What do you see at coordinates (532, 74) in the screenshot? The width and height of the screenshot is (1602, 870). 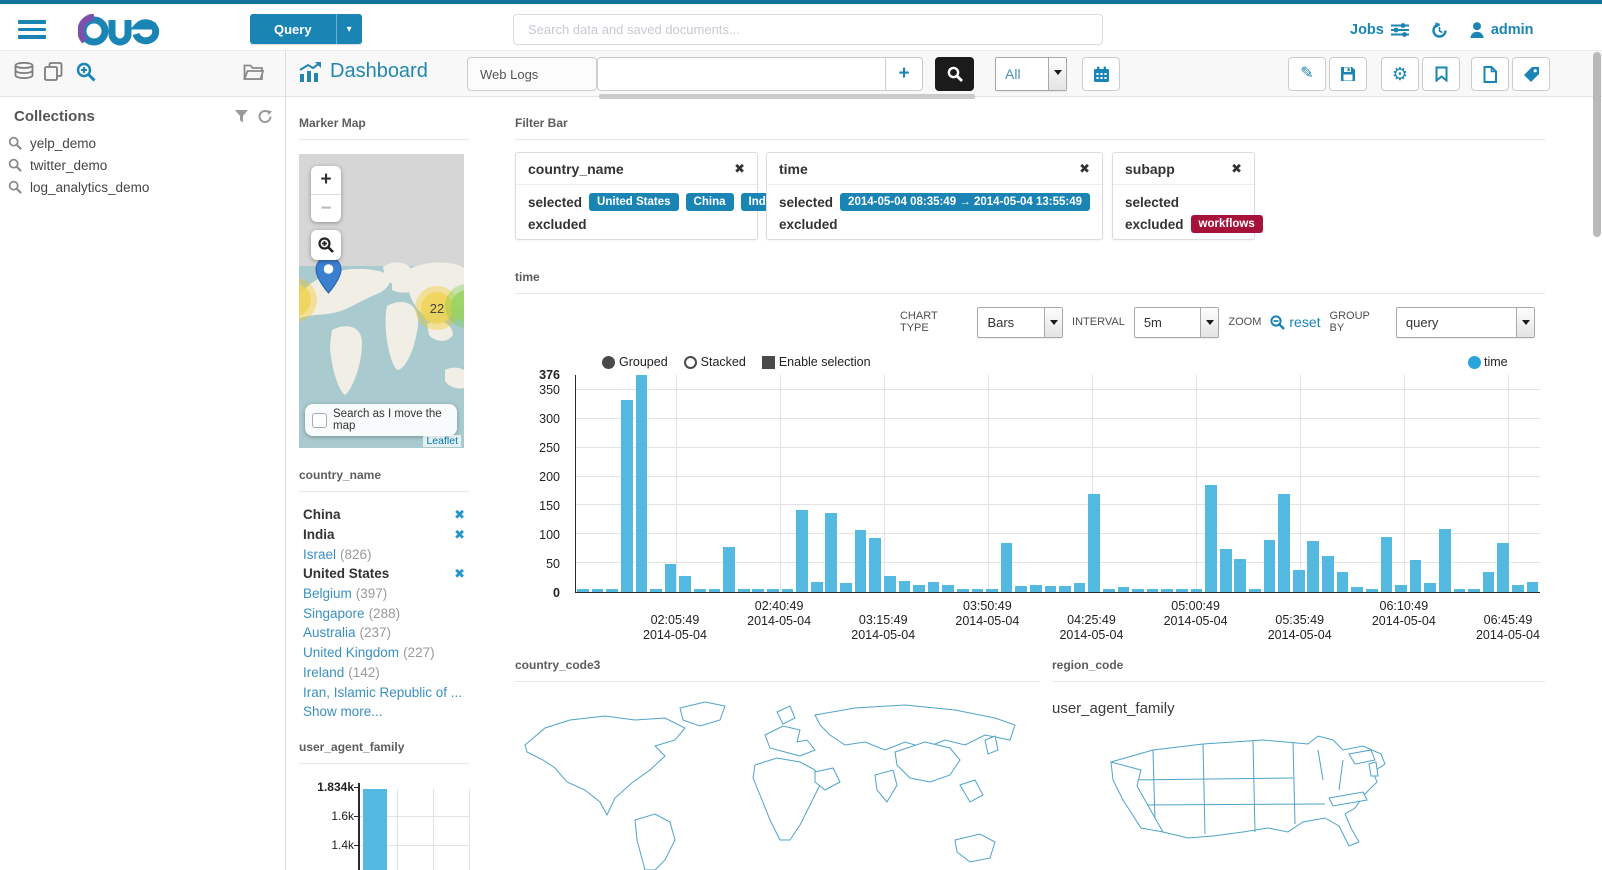 I see `collection-name-box: Web Logs` at bounding box center [532, 74].